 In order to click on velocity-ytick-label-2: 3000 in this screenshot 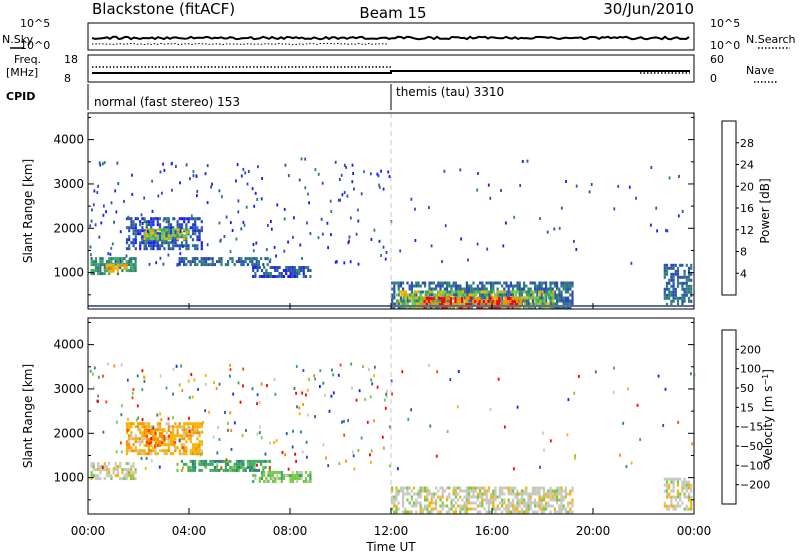, I will do `click(68, 389)`.